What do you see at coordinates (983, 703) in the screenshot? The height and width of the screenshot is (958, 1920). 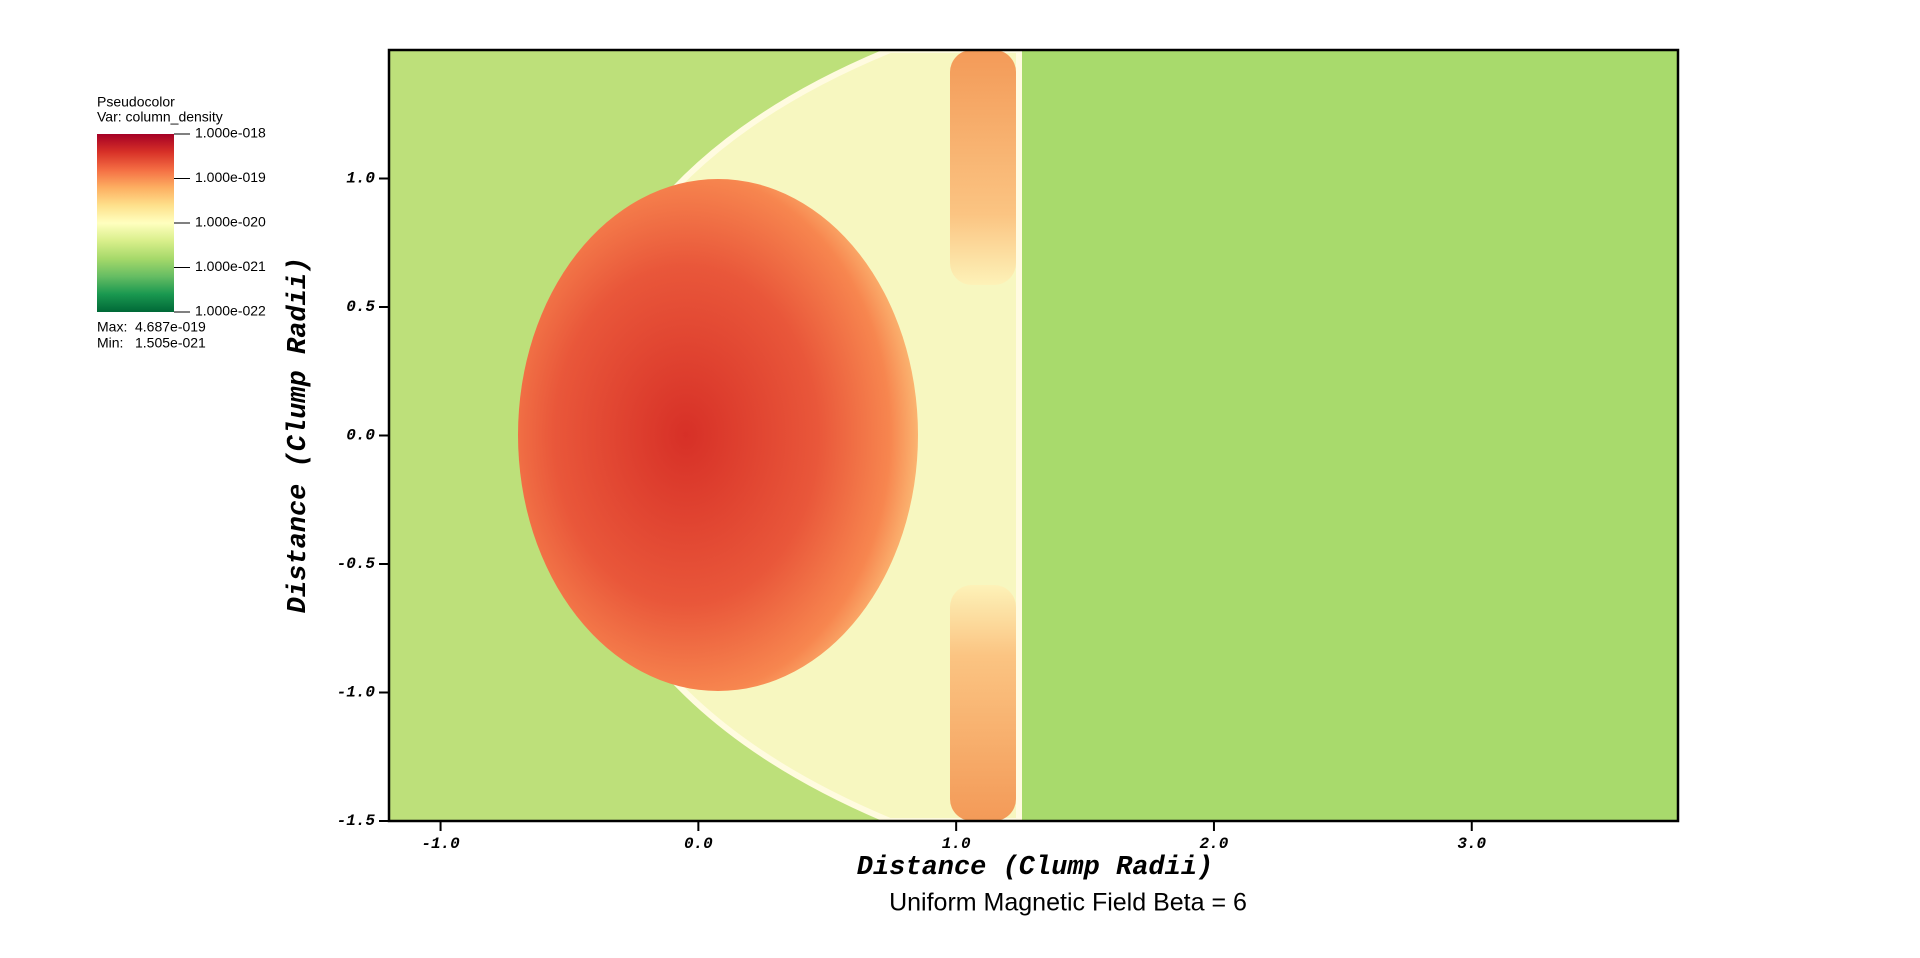 I see `stripe-bottom` at bounding box center [983, 703].